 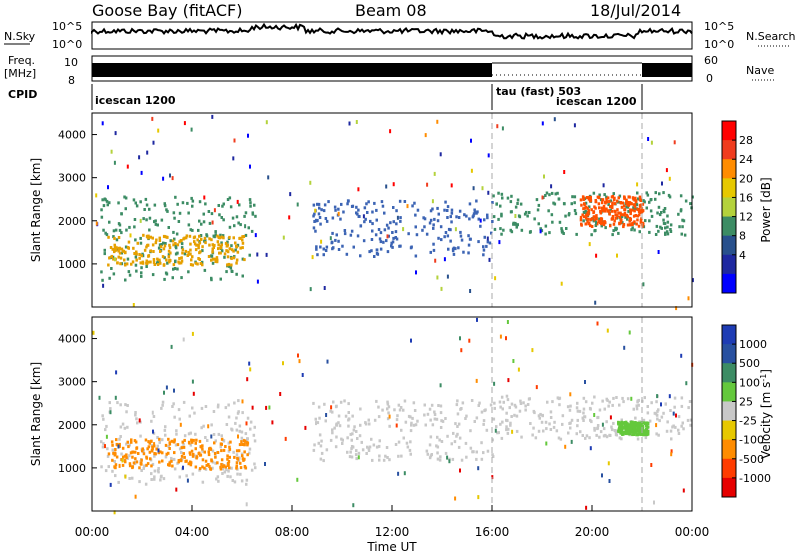 What do you see at coordinates (72, 264) in the screenshot?
I see `ytick-label: 1000` at bounding box center [72, 264].